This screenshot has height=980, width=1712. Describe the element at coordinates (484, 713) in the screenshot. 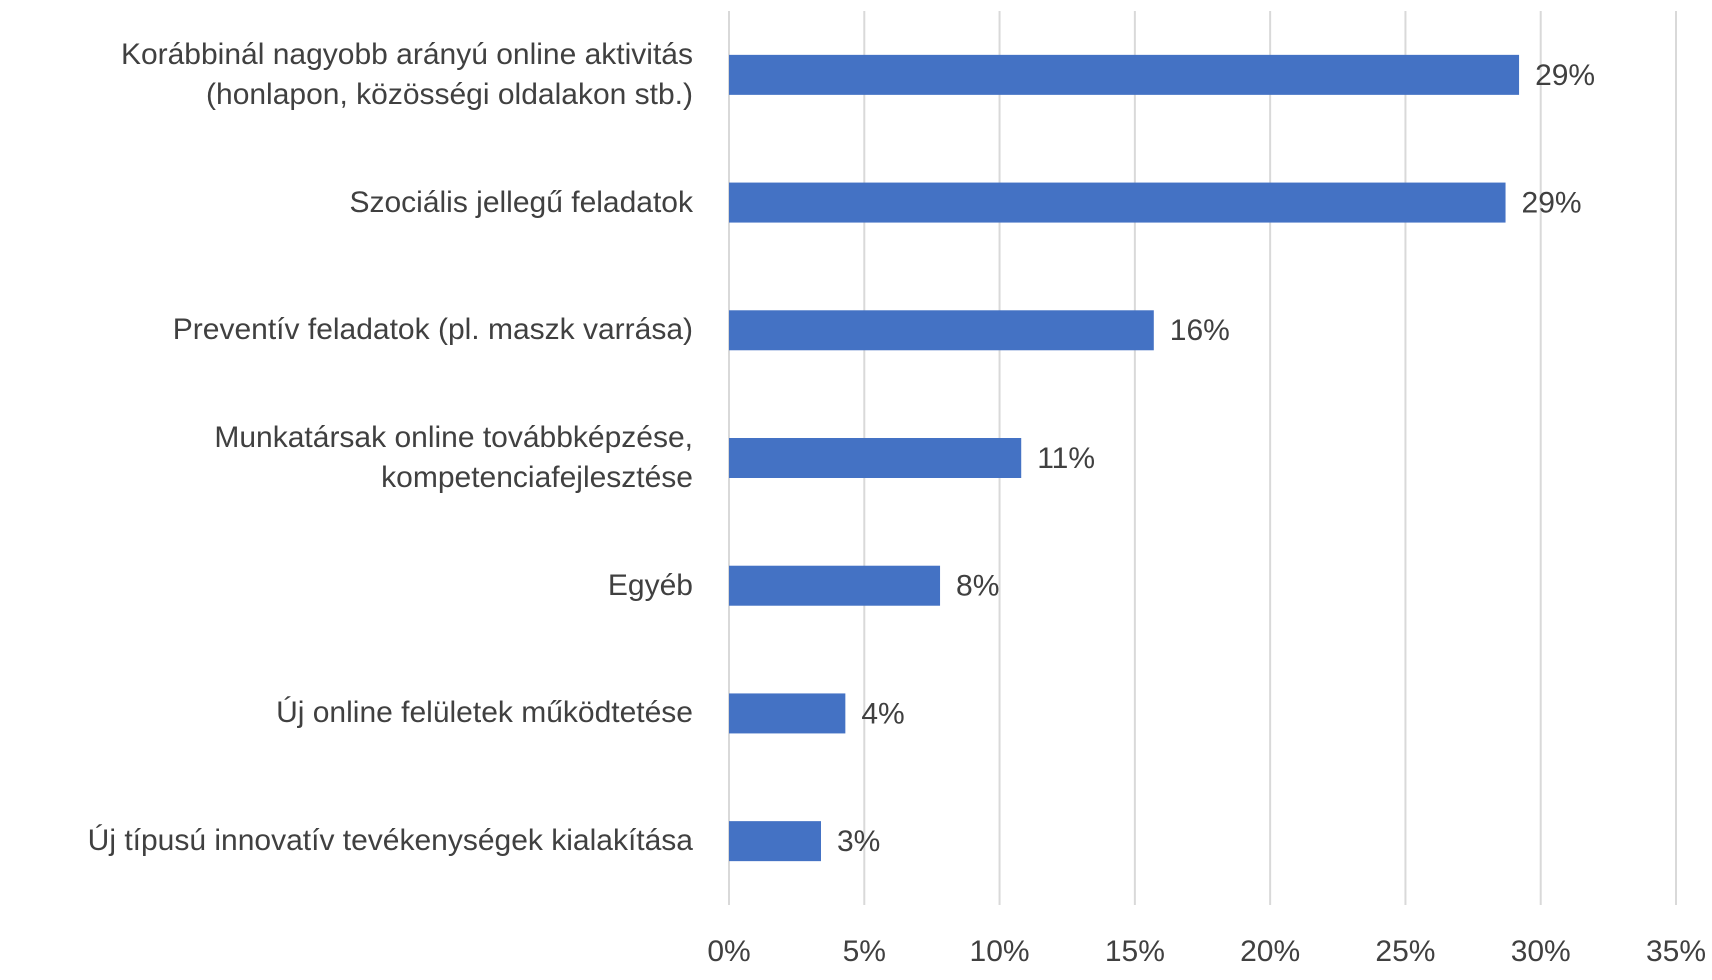

I see `y-tick-label: Új online felületek működtetése` at that location.